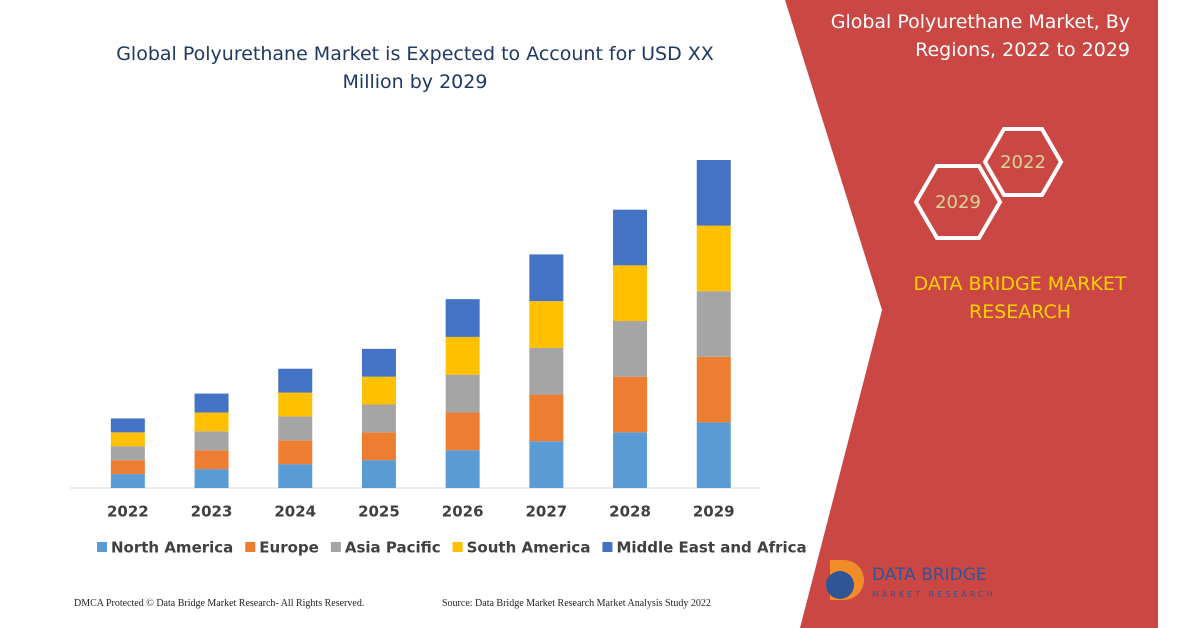 This screenshot has height=628, width=1200. What do you see at coordinates (172, 548) in the screenshot?
I see `legend-label: North America` at bounding box center [172, 548].